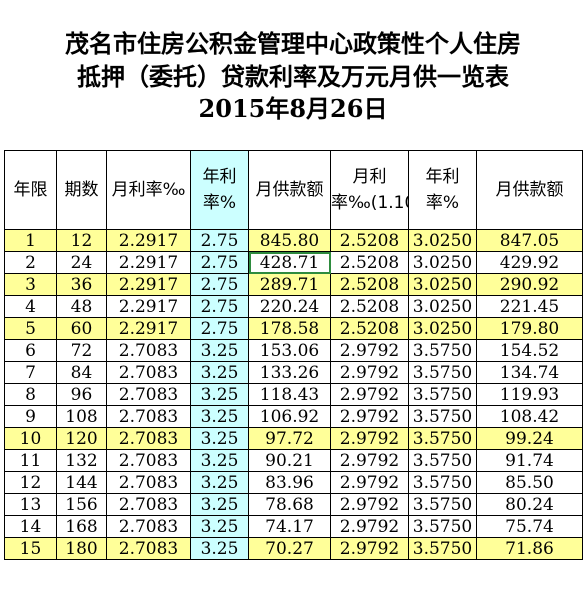 Image resolution: width=586 pixels, height=600 pixels. I want to click on cell-periods: 96, so click(81, 394).